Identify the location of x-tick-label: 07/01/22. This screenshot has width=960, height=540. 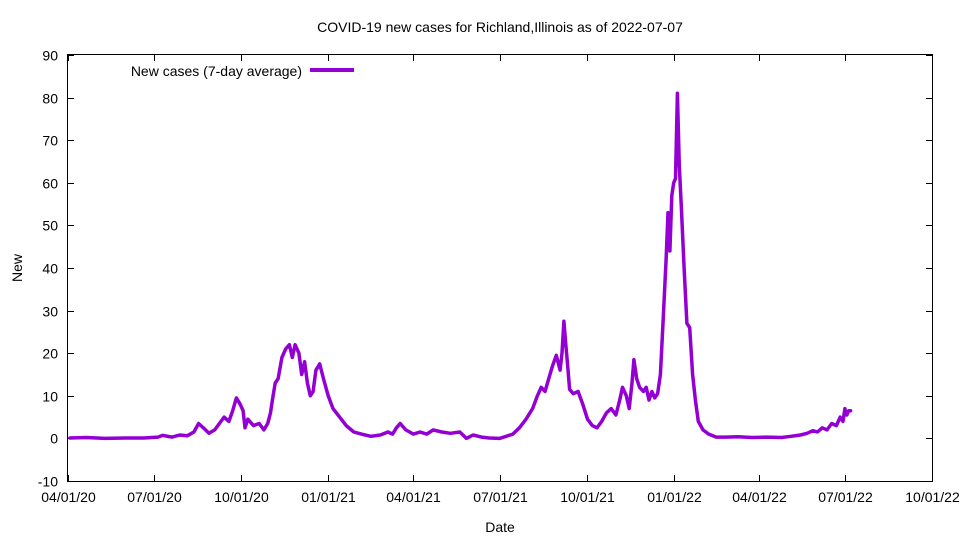
(845, 497).